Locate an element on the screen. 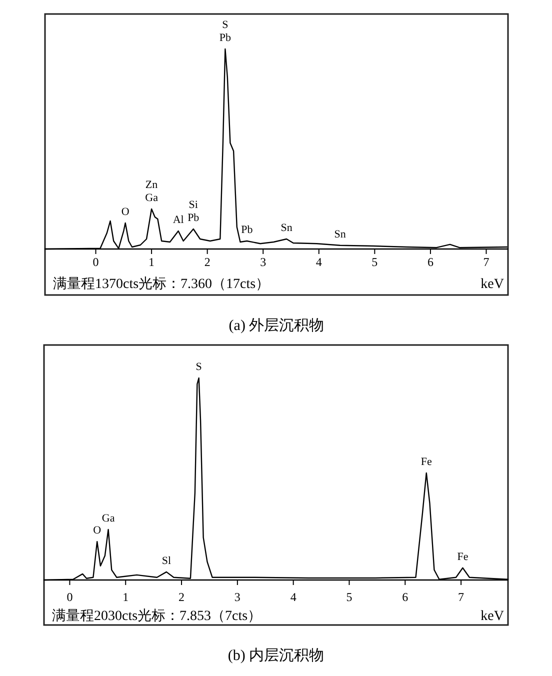 The image size is (552, 676). text: 满量程1370cts光标：7.360（17cts） is located at coordinates (161, 284).